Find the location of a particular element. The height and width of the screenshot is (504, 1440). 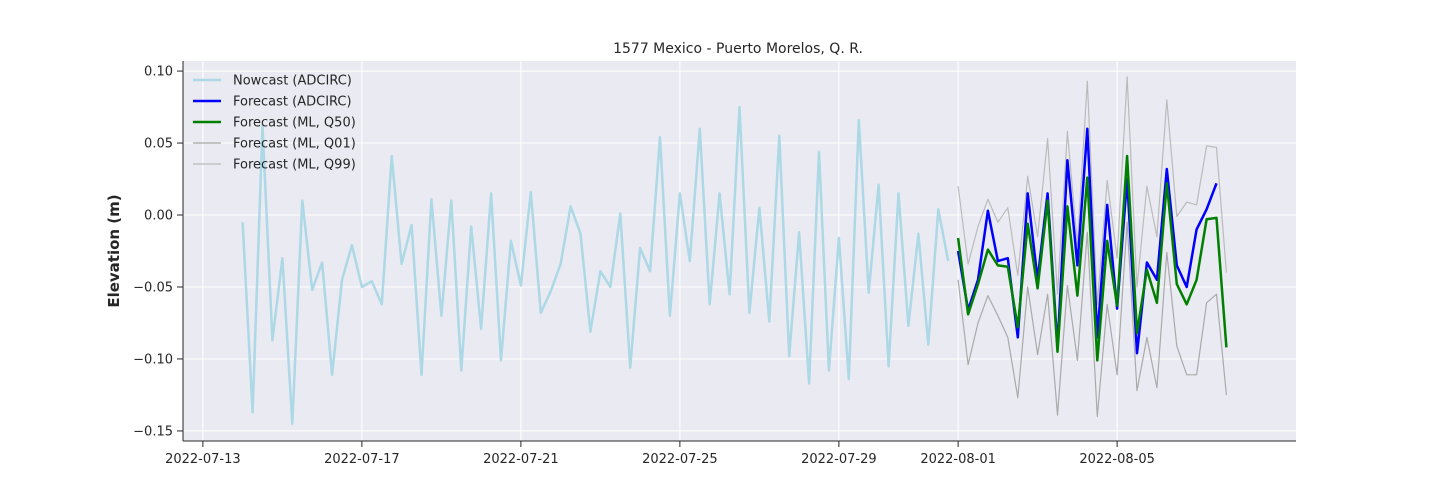

x-tick-label: 2022-07-17 is located at coordinates (362, 459).